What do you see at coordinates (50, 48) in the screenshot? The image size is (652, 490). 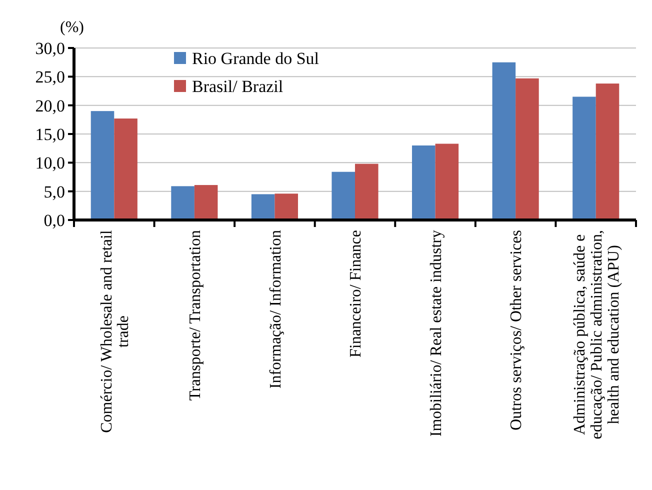 I see `y-tick-label: 30,0` at bounding box center [50, 48].